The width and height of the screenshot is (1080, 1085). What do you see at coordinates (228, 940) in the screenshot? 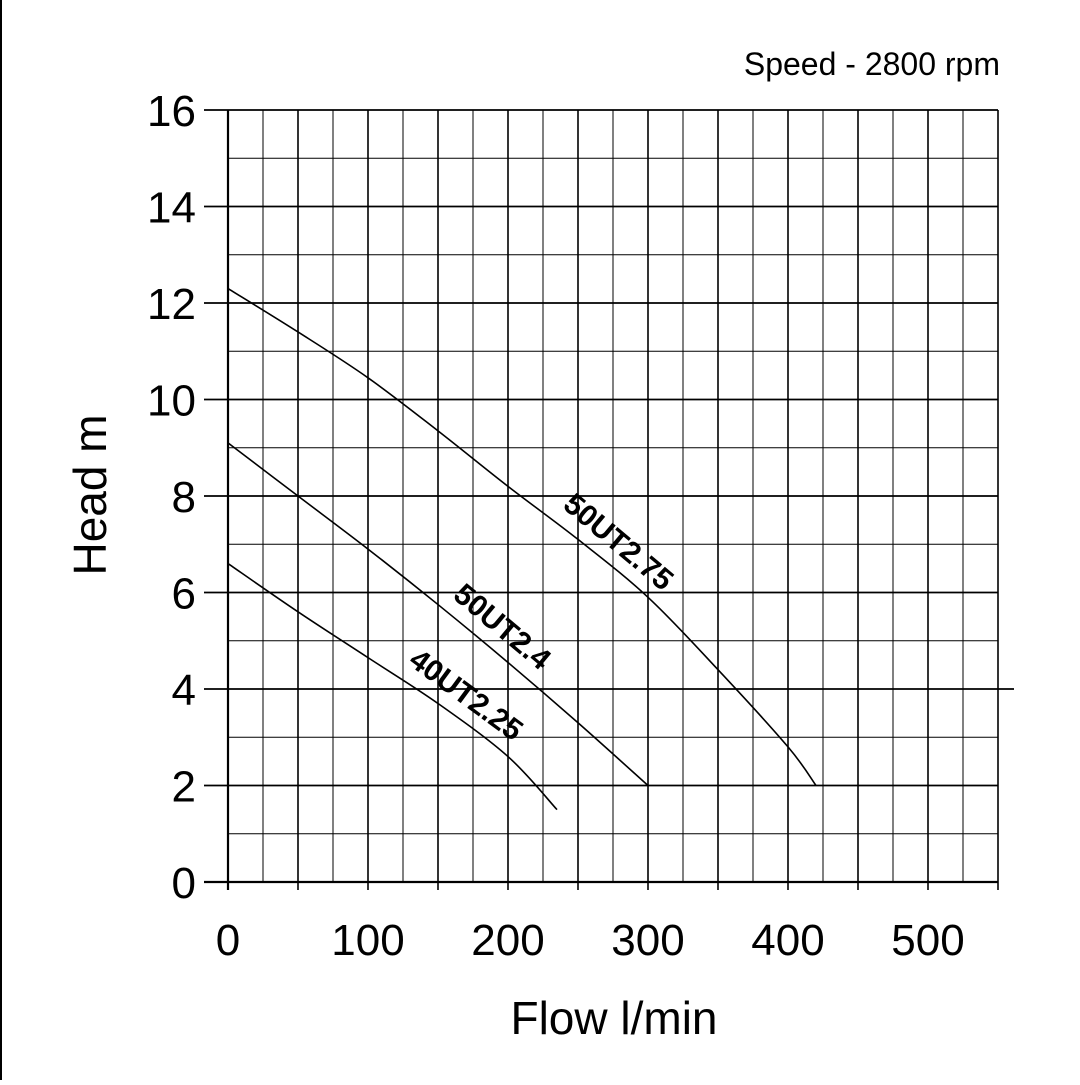
I see `x-tick-label: 0` at bounding box center [228, 940].